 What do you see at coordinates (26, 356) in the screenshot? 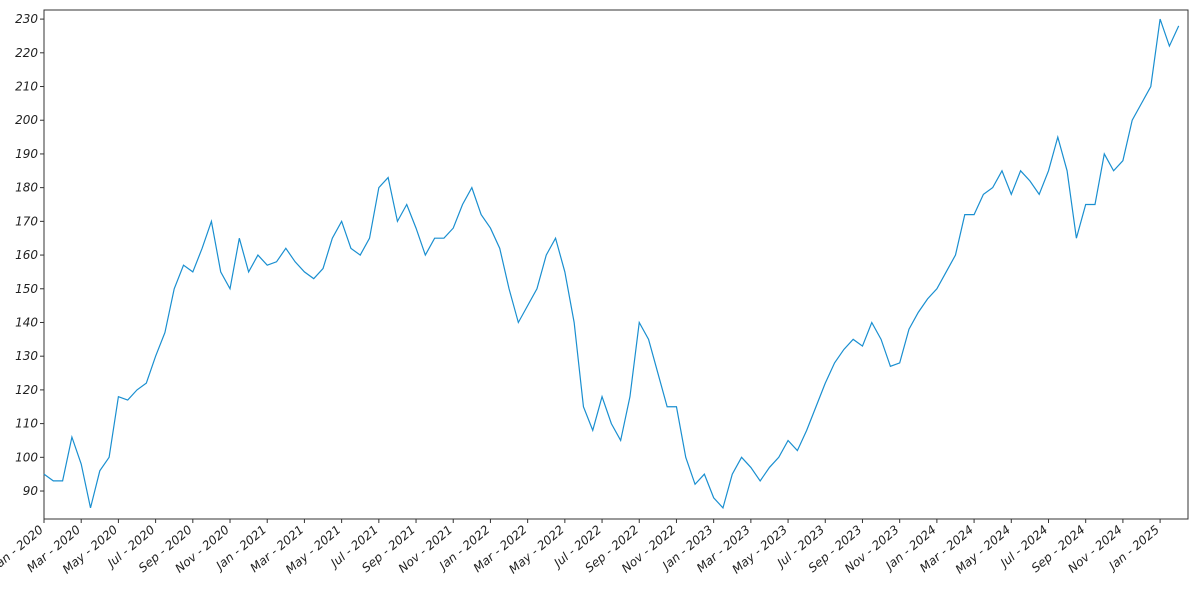
I see `y-tick-label: 130` at bounding box center [26, 356].